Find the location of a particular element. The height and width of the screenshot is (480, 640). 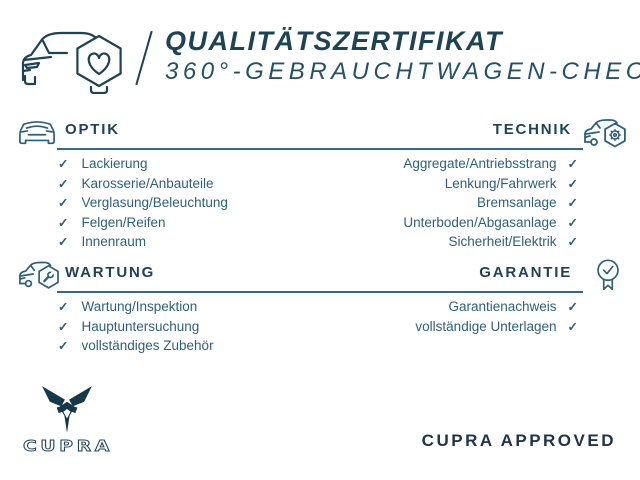

list-item: Bremsanlage ✓ is located at coordinates (527, 205).